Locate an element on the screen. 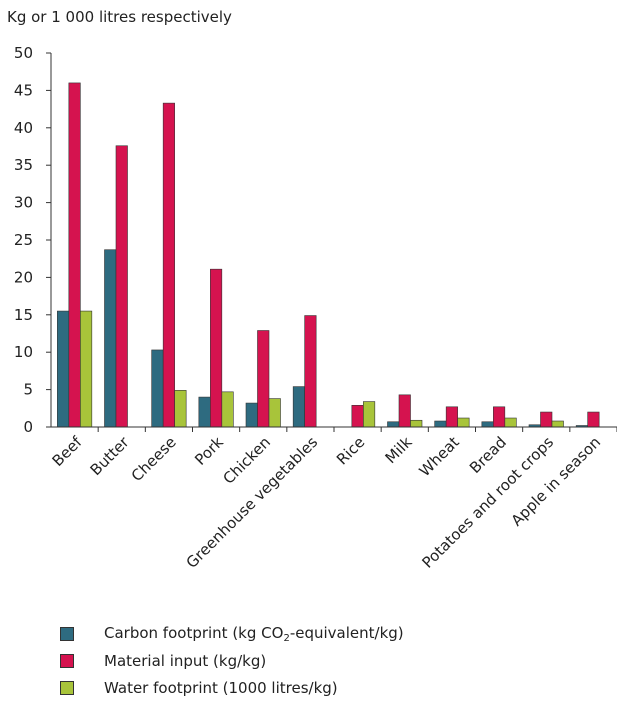 Image resolution: width=617 pixels, height=708 pixels. legend-label-water: Water footprint (1000 litres/kg) is located at coordinates (221, 687).